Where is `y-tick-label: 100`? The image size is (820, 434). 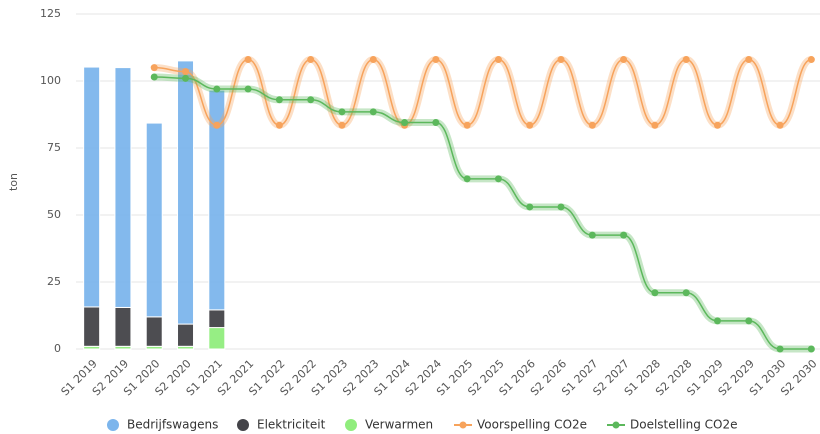 y-tick-label: 100 is located at coordinates (50, 80).